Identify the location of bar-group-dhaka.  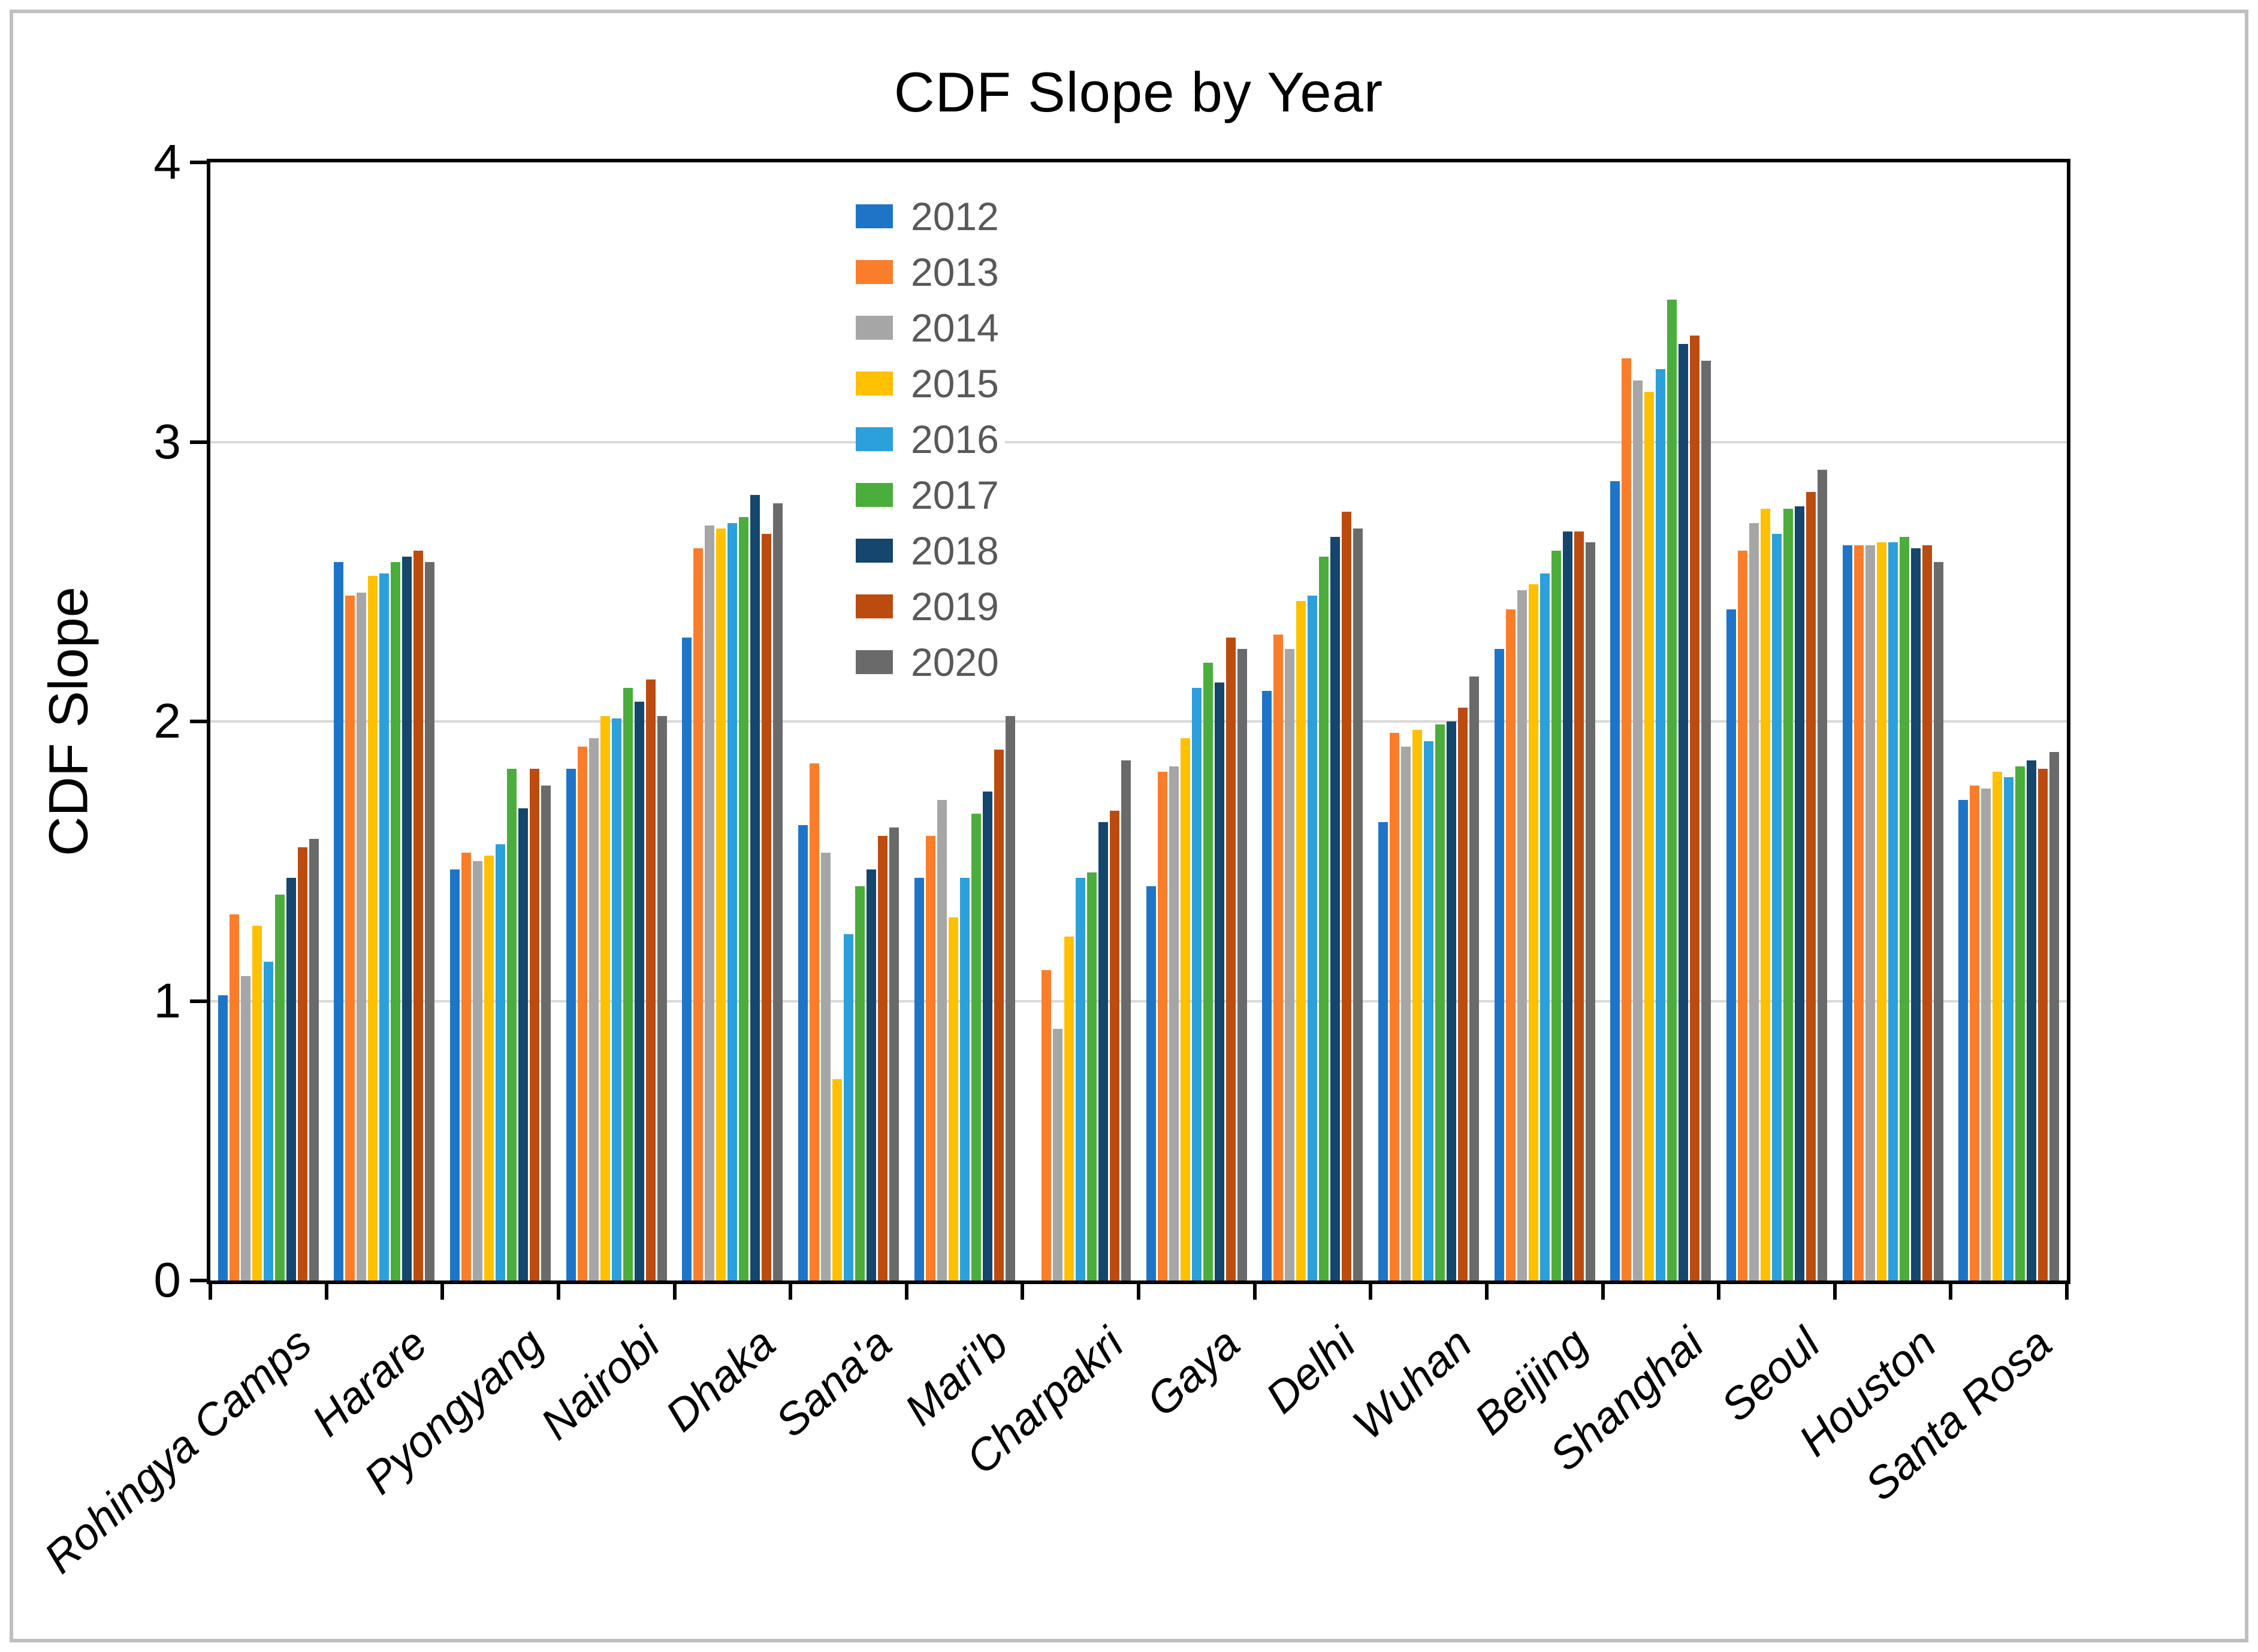
(733, 721).